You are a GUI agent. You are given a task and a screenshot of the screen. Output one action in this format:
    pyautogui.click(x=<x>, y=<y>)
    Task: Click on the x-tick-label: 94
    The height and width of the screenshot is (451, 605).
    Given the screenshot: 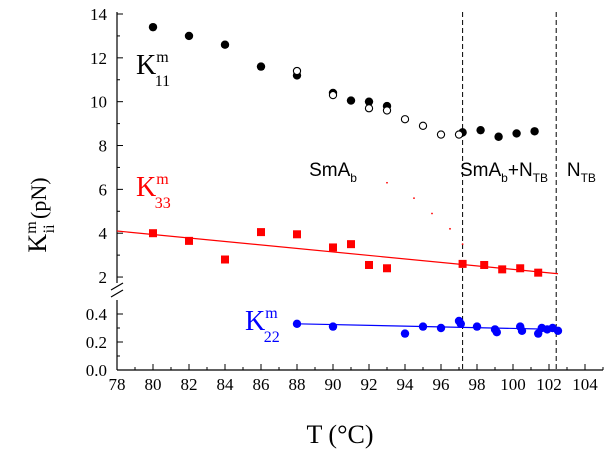 What is the action you would take?
    pyautogui.click(x=406, y=384)
    